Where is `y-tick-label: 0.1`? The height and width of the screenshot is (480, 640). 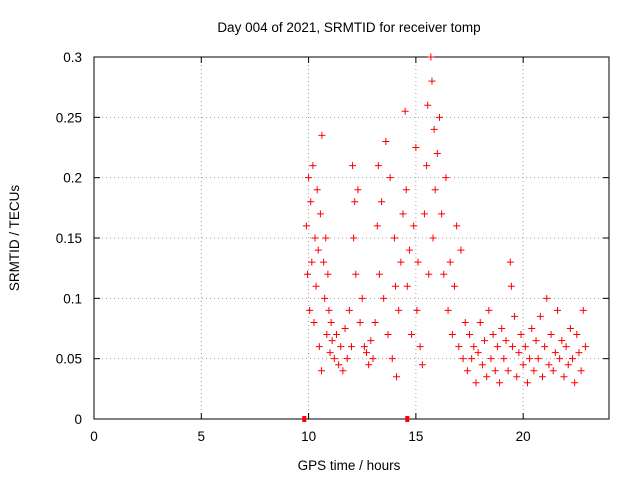 y-tick-label: 0.1 is located at coordinates (72, 298).